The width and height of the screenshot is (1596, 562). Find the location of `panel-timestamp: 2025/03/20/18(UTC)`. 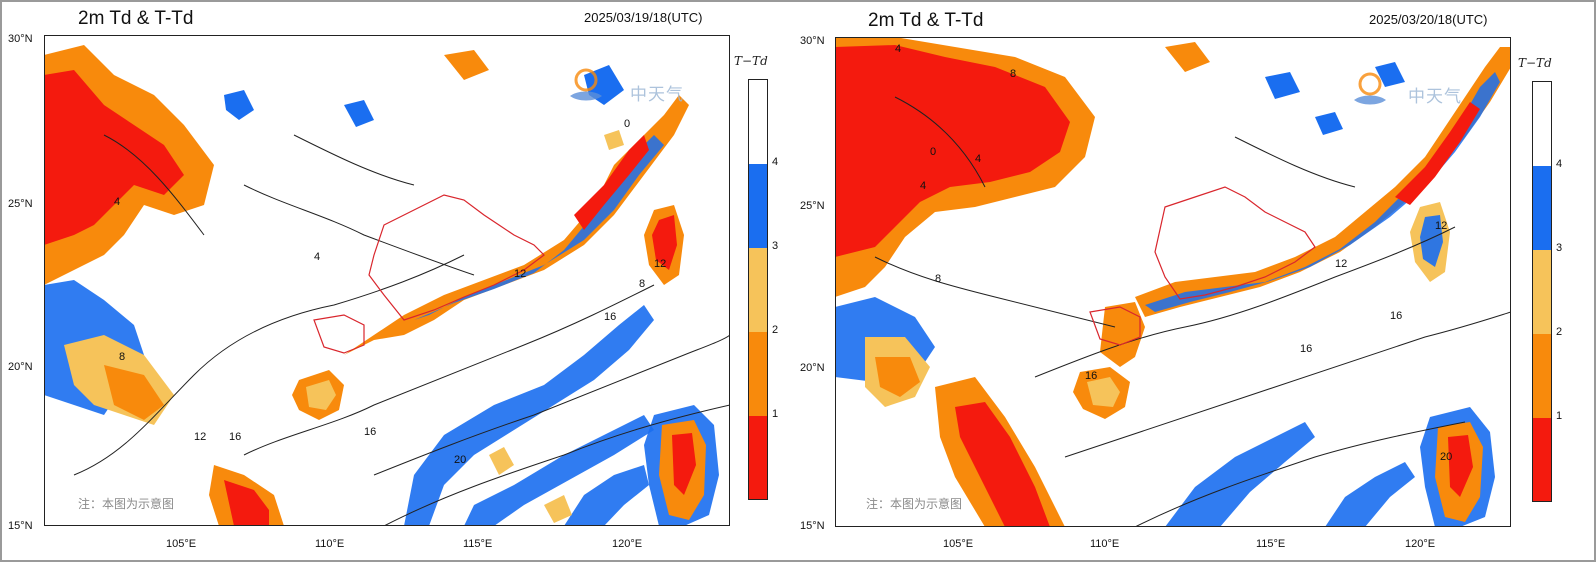

panel-timestamp: 2025/03/20/18(UTC) is located at coordinates (1428, 19).